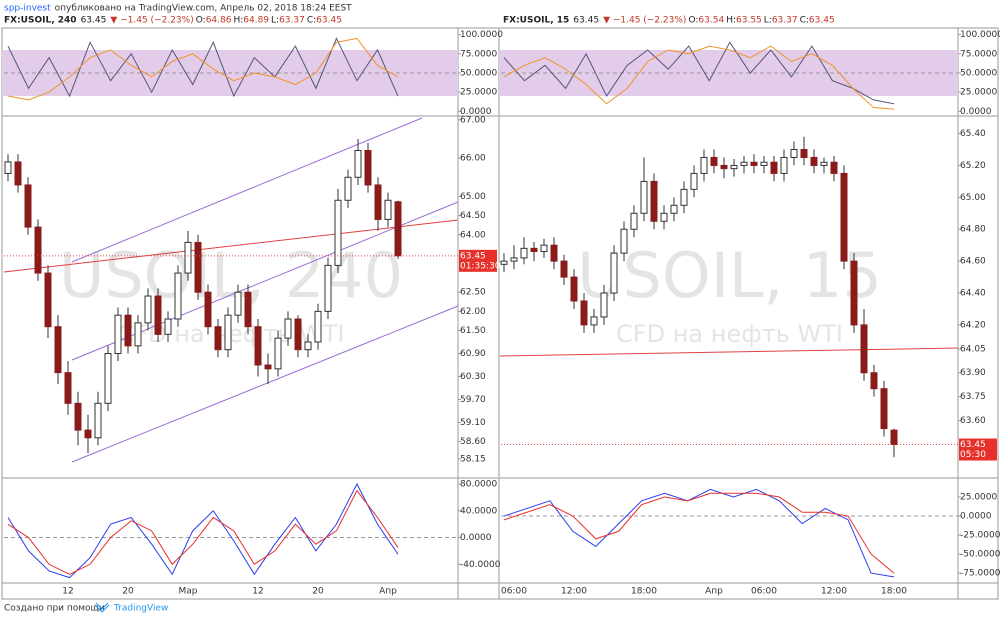  Describe the element at coordinates (478, 511) in the screenshot. I see `osc-tick-label: 40.0000` at that location.